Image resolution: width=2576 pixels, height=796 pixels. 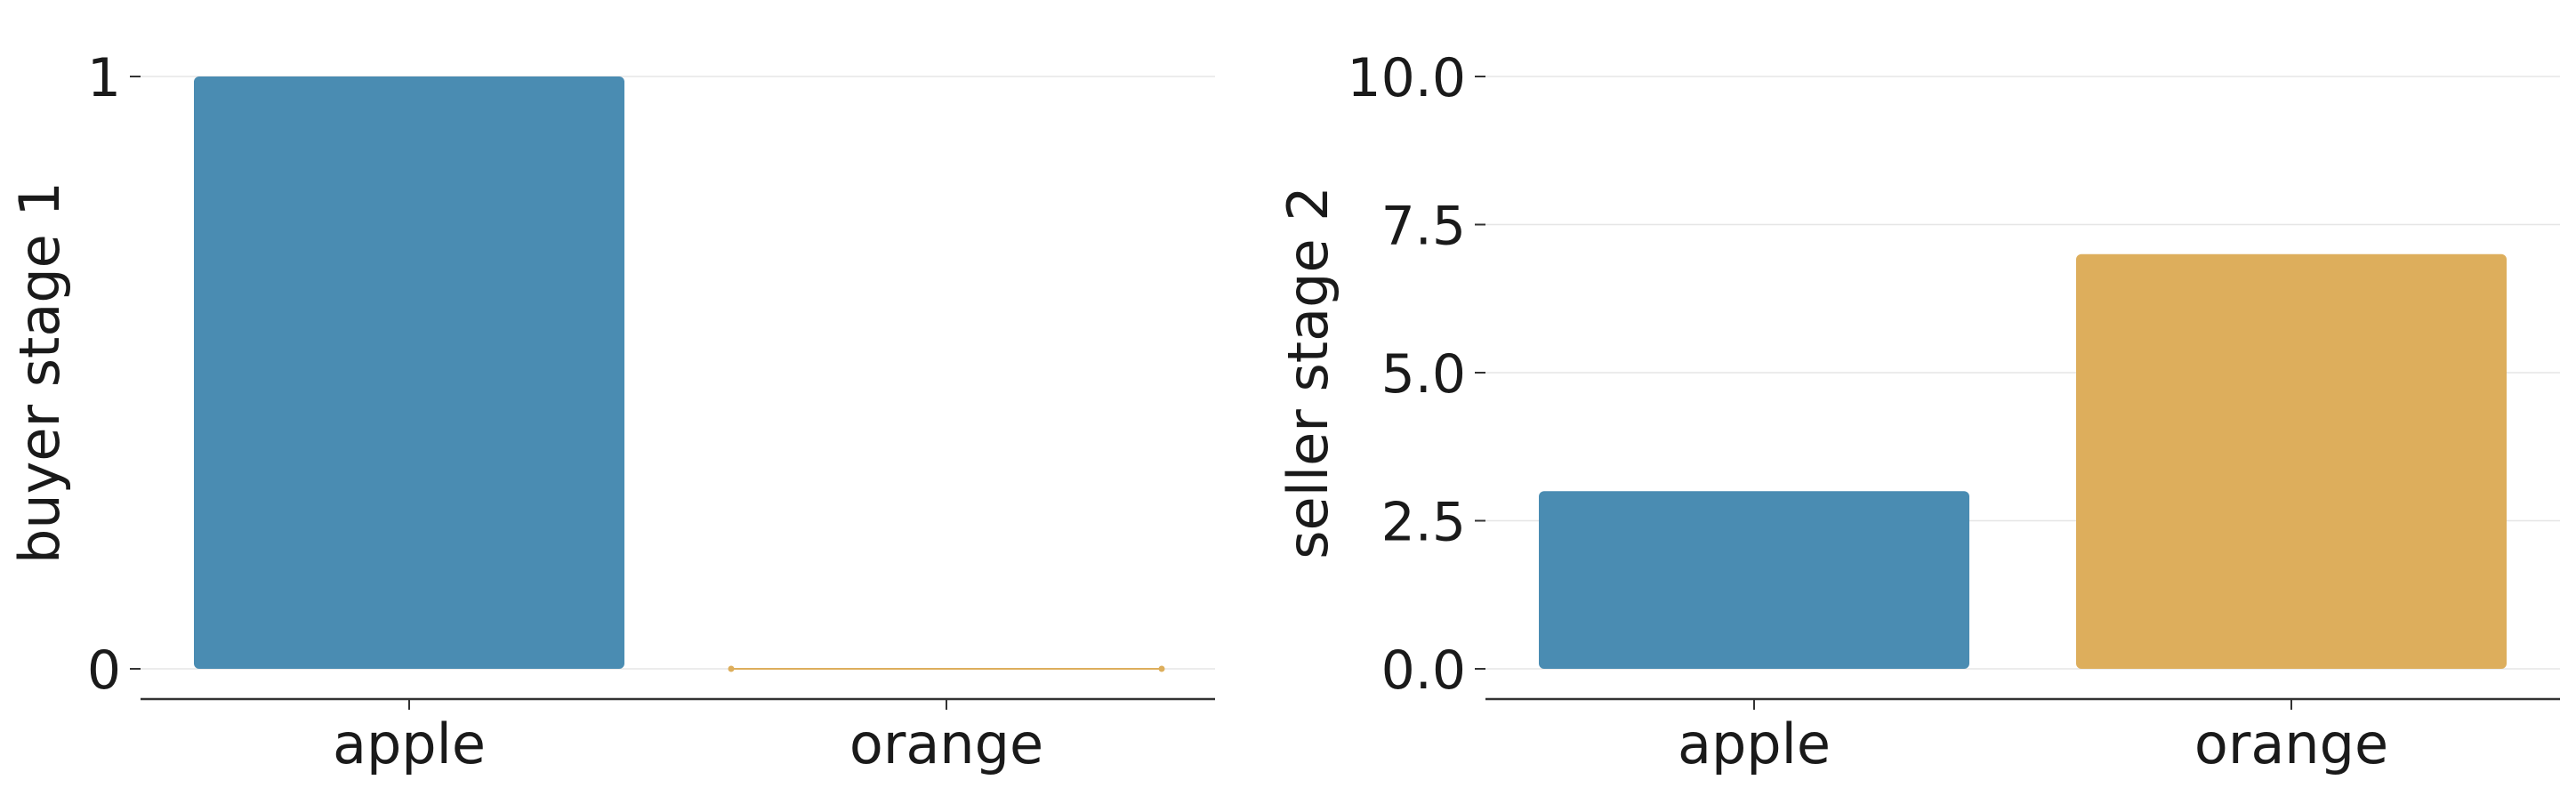 What do you see at coordinates (1406, 78) in the screenshot?
I see `y-tick-label: 10.0` at bounding box center [1406, 78].